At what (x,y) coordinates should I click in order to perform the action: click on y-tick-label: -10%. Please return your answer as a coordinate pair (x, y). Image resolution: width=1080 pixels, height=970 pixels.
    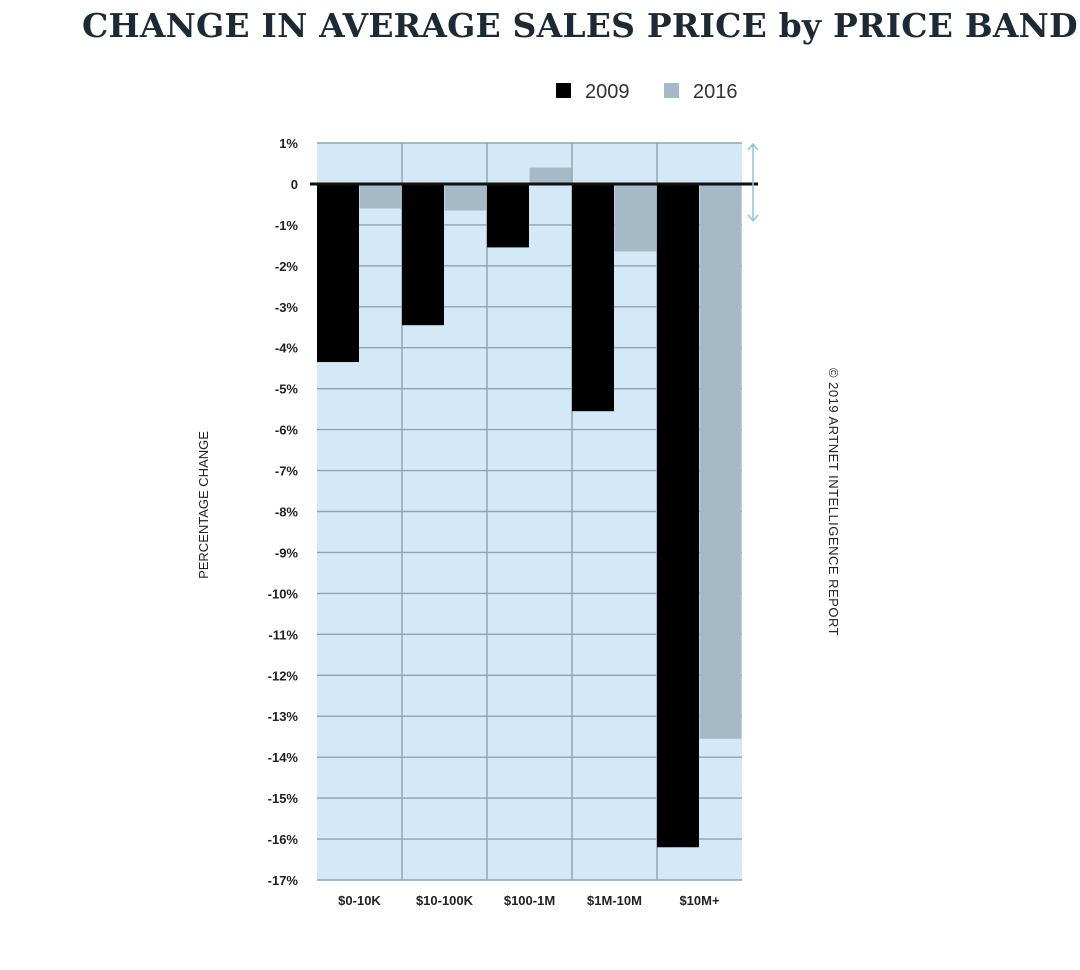
    Looking at the image, I should click on (283, 593).